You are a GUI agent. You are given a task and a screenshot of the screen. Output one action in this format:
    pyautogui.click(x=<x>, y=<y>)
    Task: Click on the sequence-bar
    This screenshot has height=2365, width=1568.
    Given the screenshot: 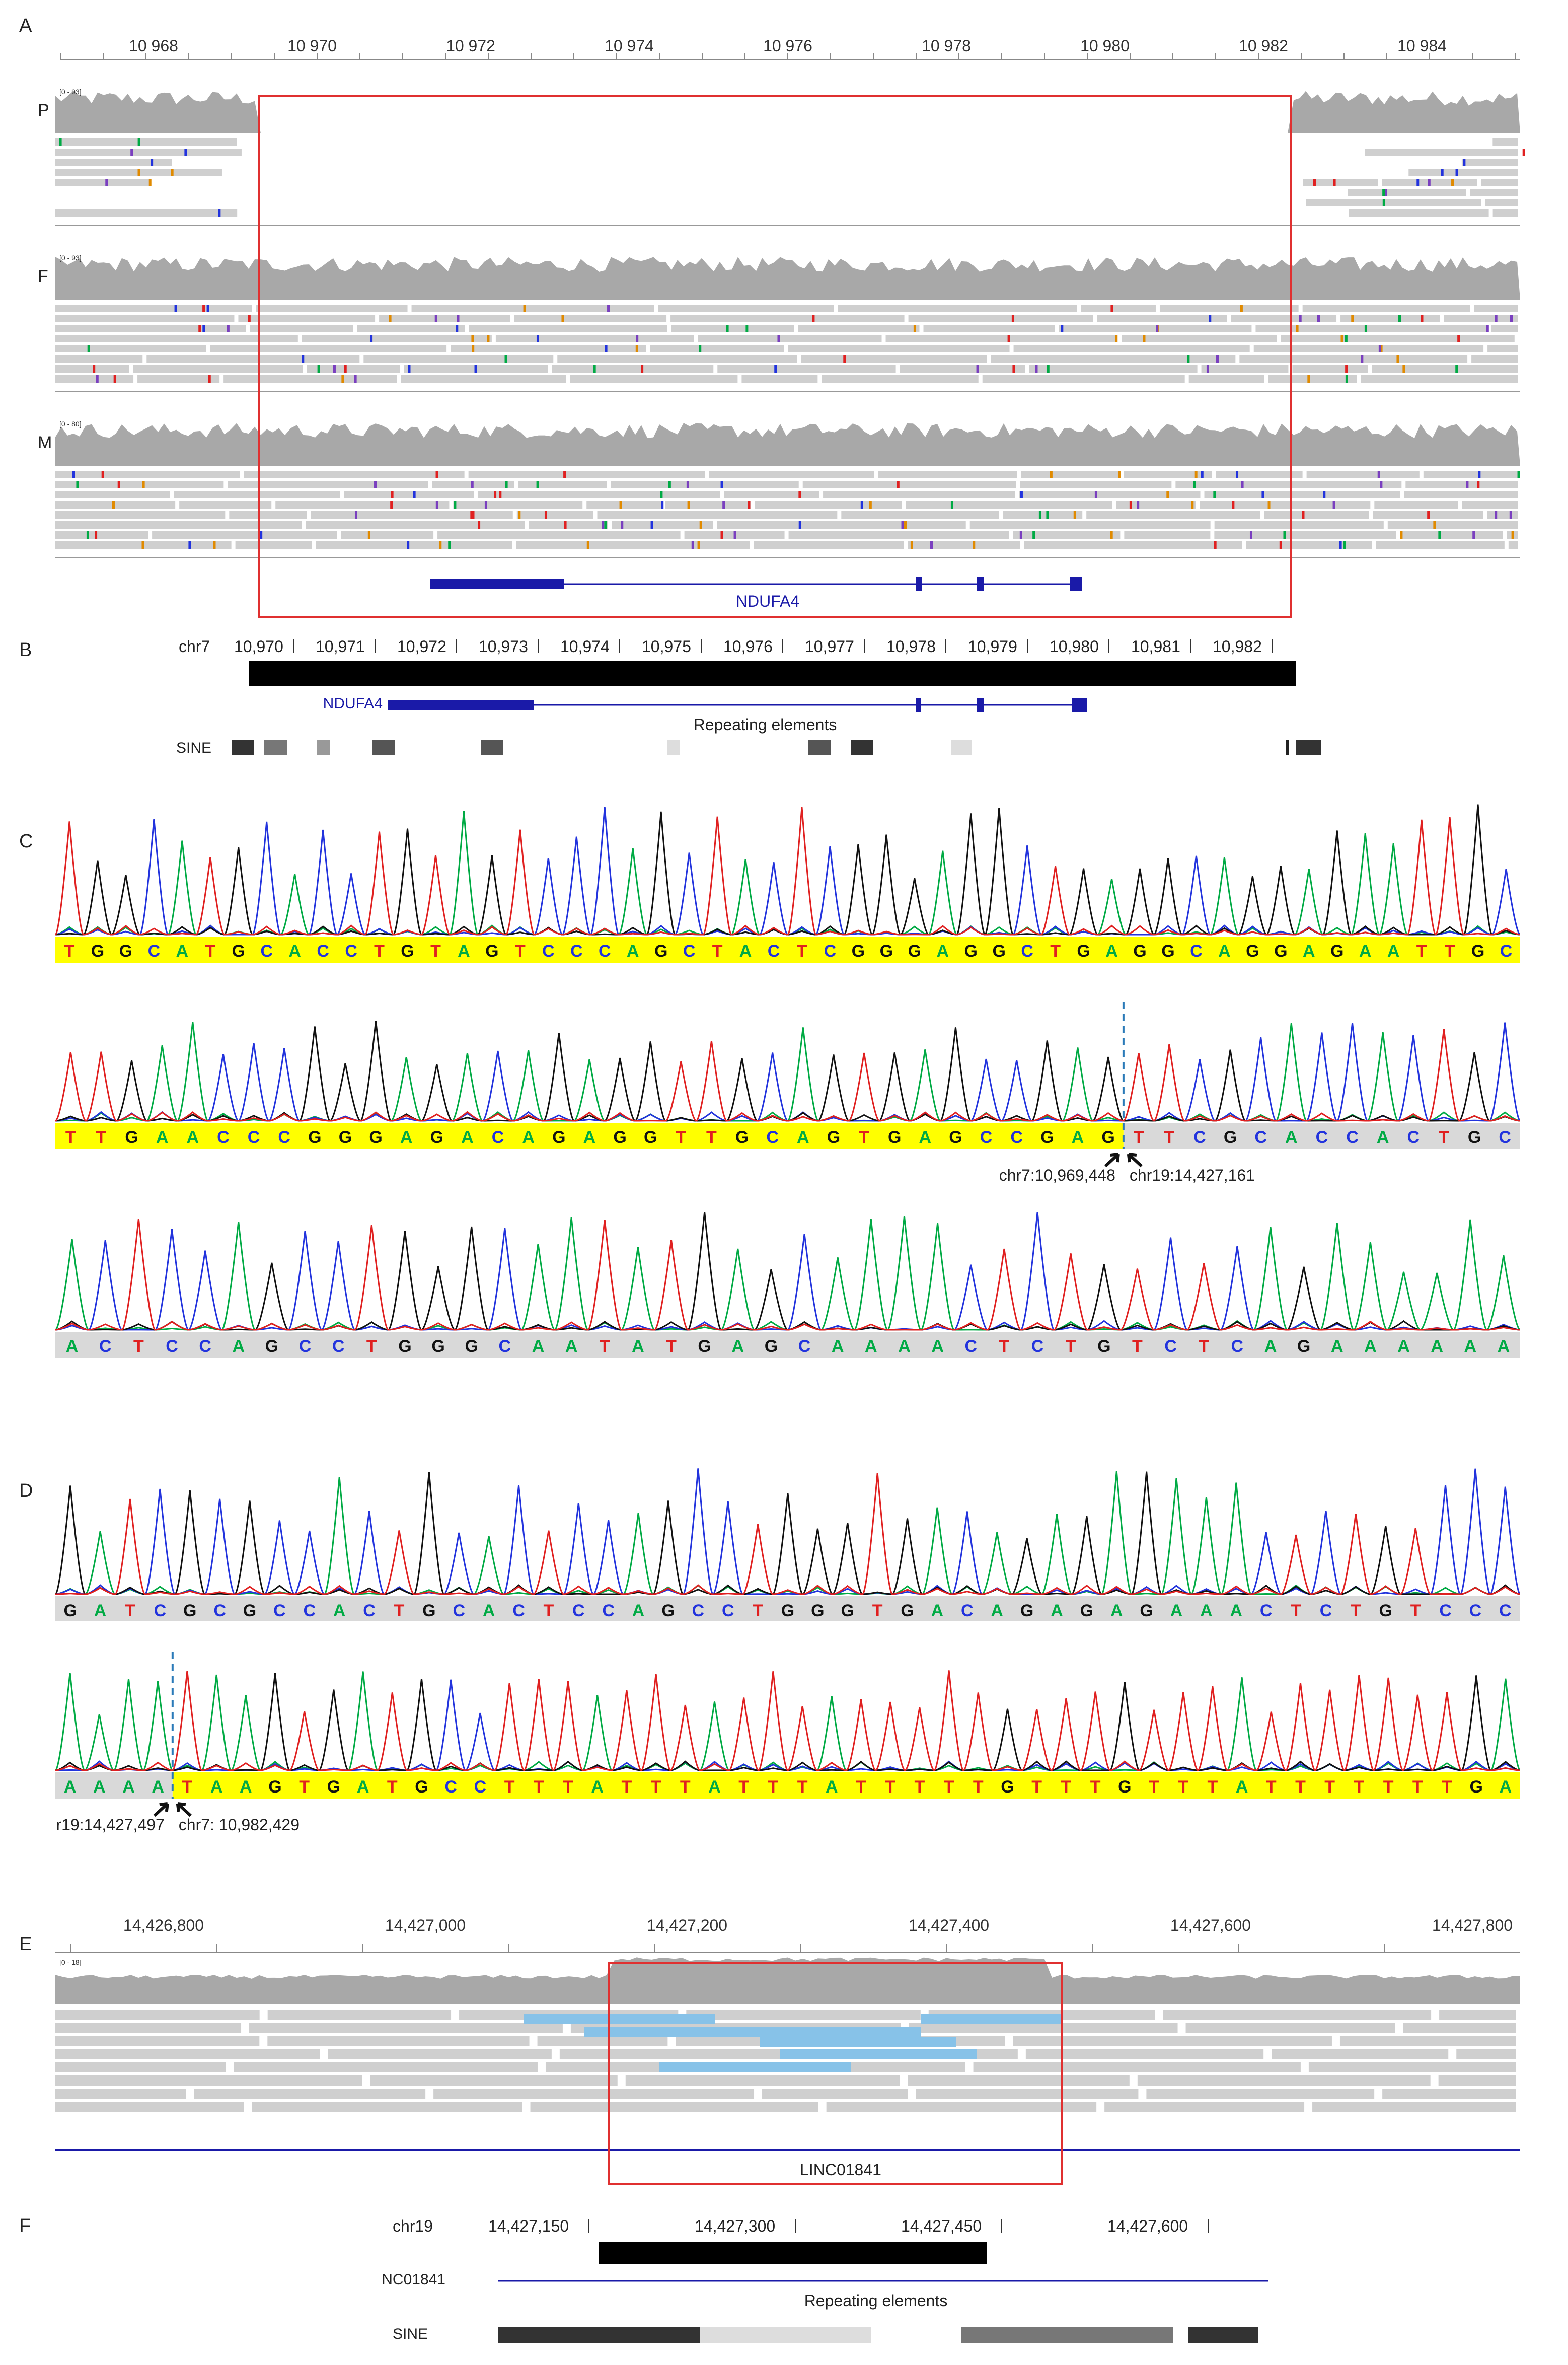 What is the action you would take?
    pyautogui.click(x=787, y=950)
    